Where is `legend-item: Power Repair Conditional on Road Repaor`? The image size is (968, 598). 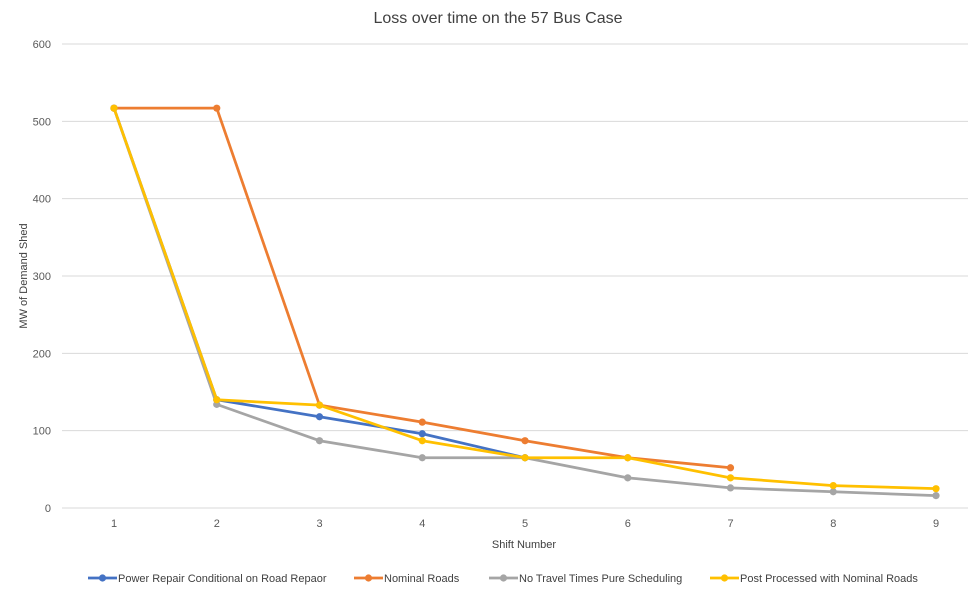
legend-item: Power Repair Conditional on Road Repaor is located at coordinates (207, 579).